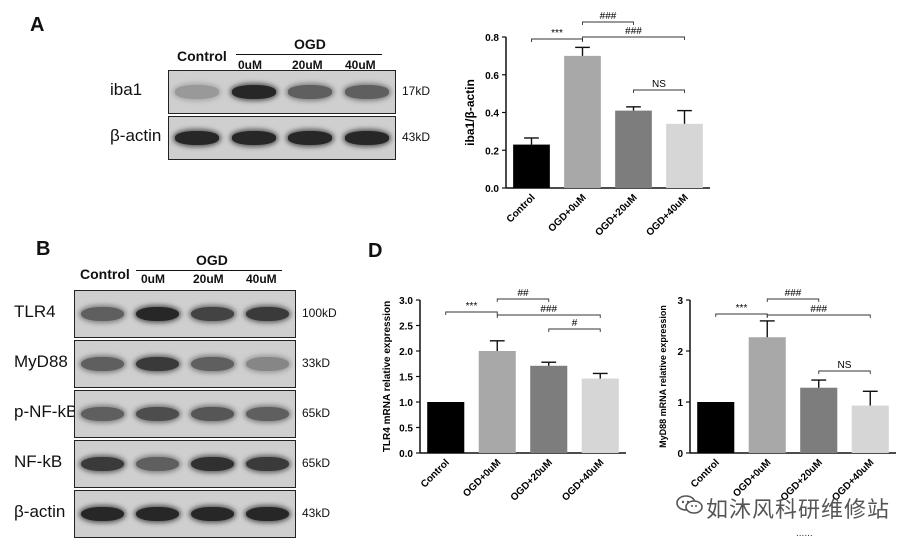 The height and width of the screenshot is (547, 920). I want to click on b-ogd-header: OGD, so click(212, 260).